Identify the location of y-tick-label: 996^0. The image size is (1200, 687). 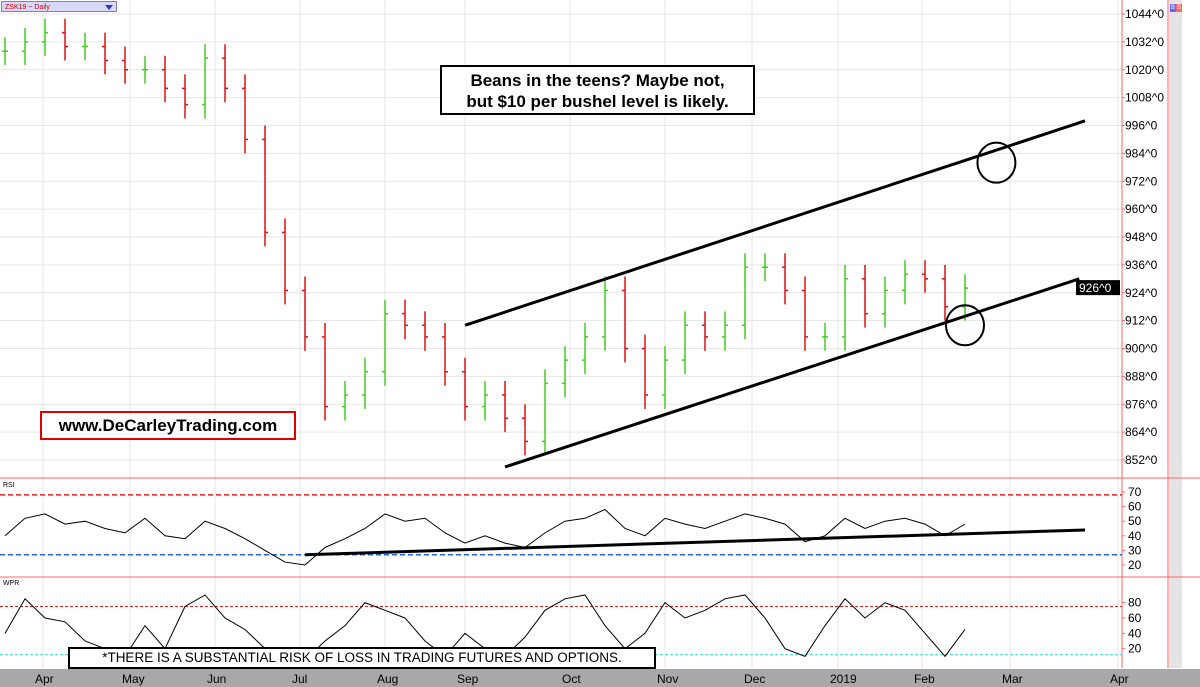
(1141, 126).